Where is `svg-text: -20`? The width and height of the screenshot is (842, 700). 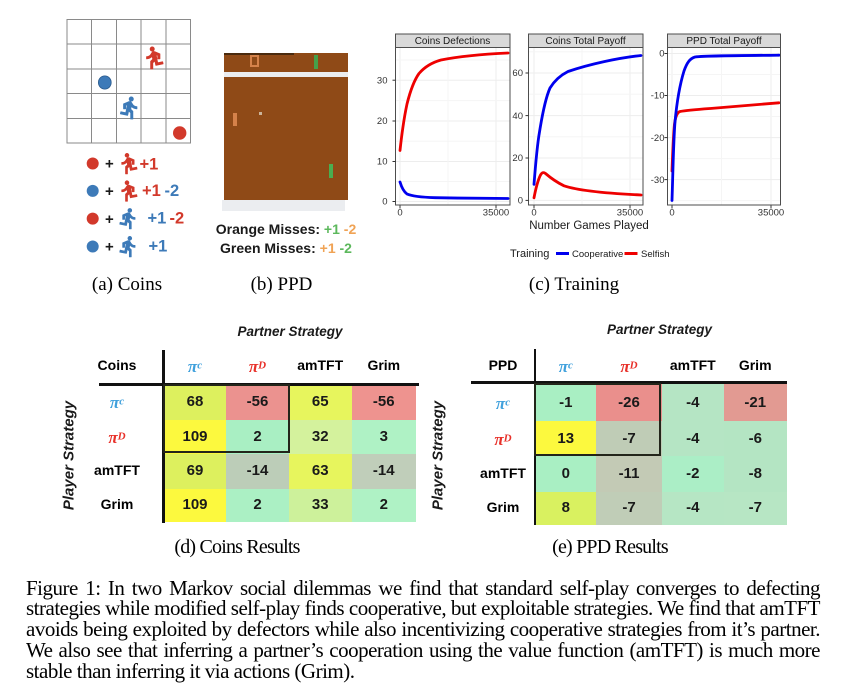 svg-text: -20 is located at coordinates (658, 138).